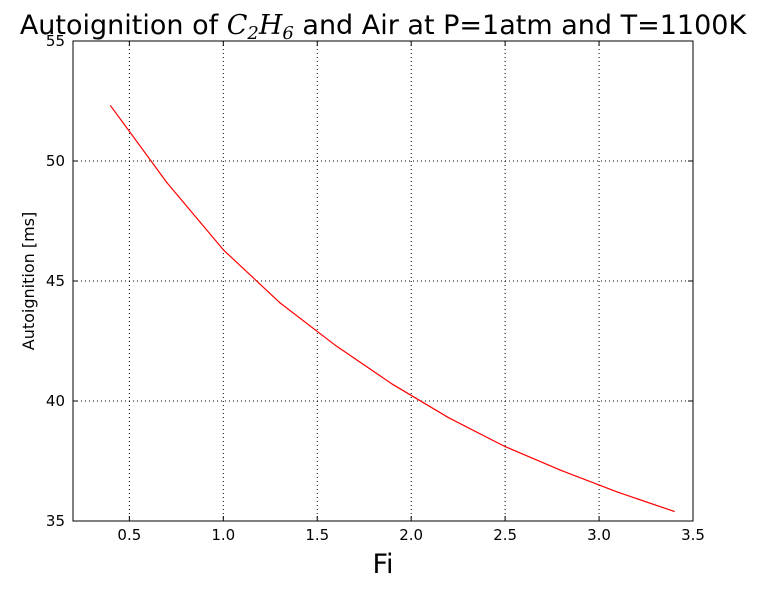 The image size is (766, 589). I want to click on y-axis-label: Autoignition [ms], so click(28, 281).